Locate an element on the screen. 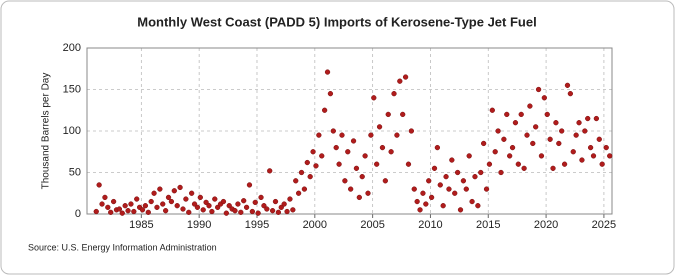 This screenshot has width=675, height=280. x-tick-label: 1990 is located at coordinates (199, 225).